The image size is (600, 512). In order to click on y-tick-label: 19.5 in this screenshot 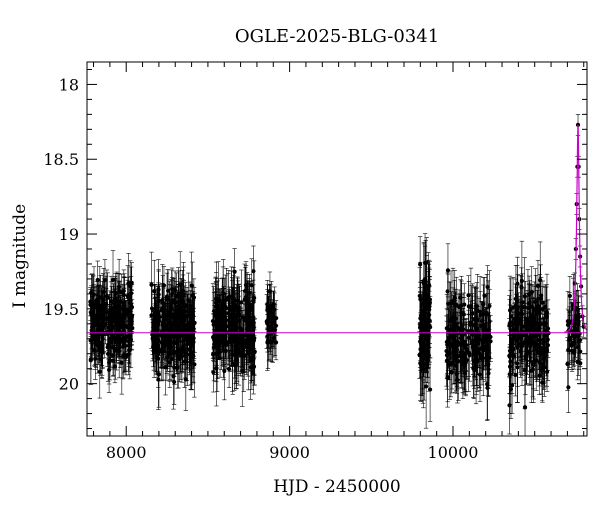, I will do `click(61, 309)`.